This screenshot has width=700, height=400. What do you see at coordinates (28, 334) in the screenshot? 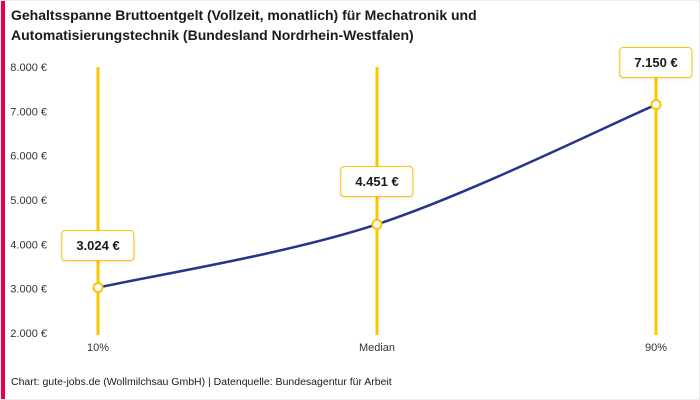
I see `y-axis-tick-label: 2.000 €` at bounding box center [28, 334].